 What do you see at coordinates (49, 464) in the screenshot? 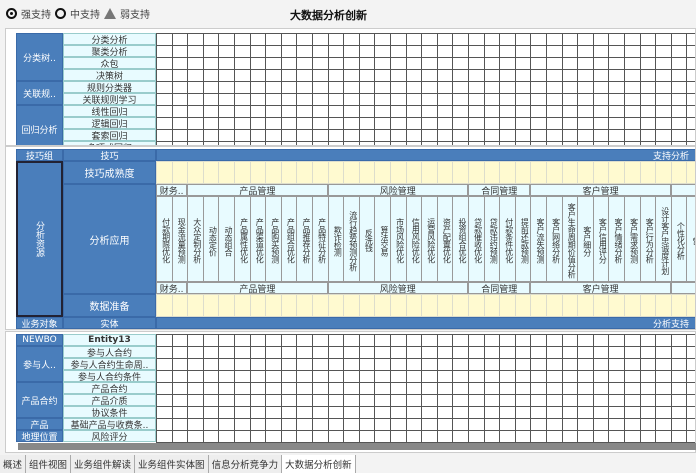
I see `sheet-tab: 组件视图` at bounding box center [49, 464].